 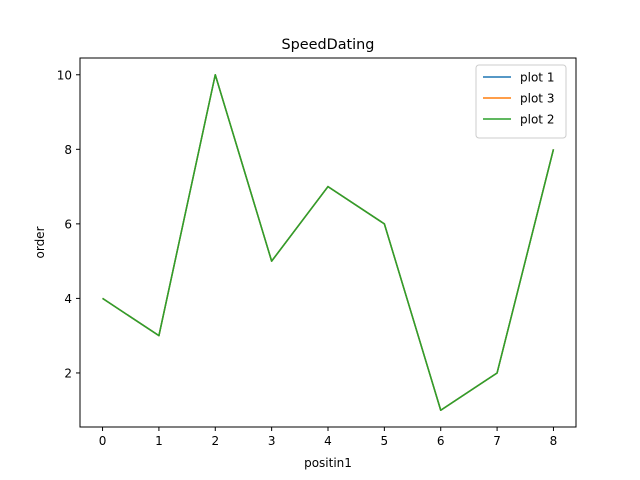 I want to click on x-tick-label: 3, so click(x=272, y=441).